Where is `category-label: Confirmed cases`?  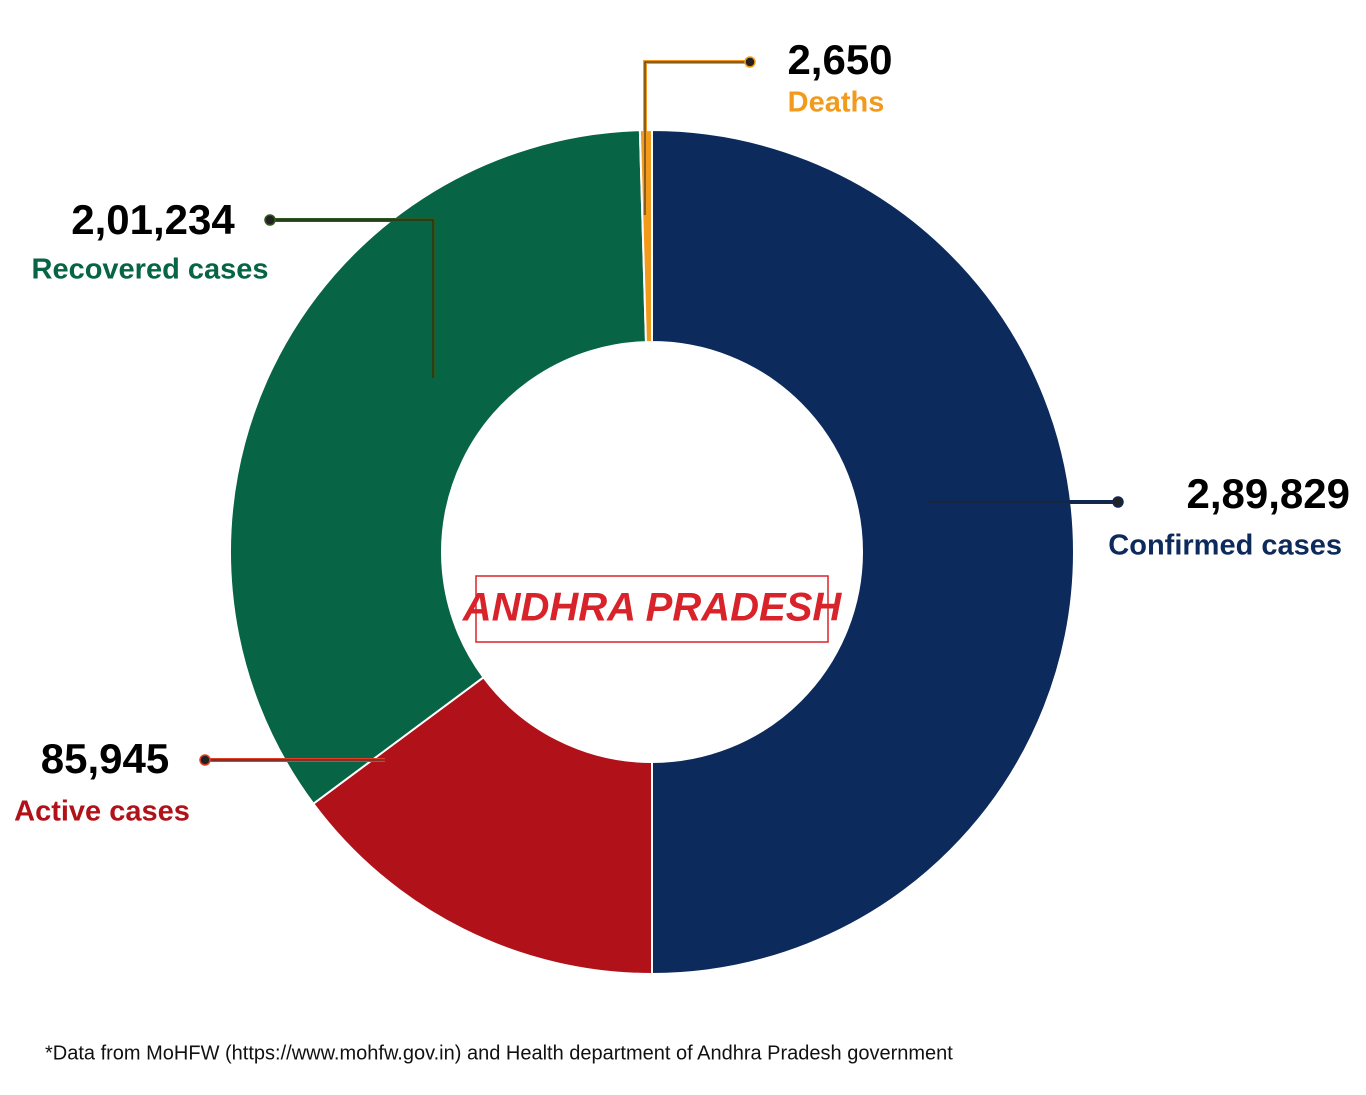
category-label: Confirmed cases is located at coordinates (1225, 546).